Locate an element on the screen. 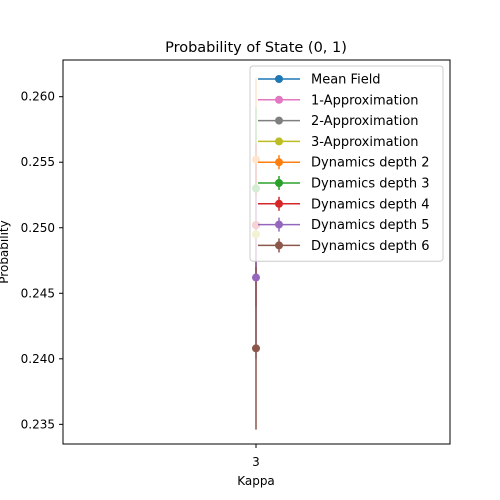 This screenshot has height=500, width=500. legend-label: Dynamics depth 3 is located at coordinates (370, 184).